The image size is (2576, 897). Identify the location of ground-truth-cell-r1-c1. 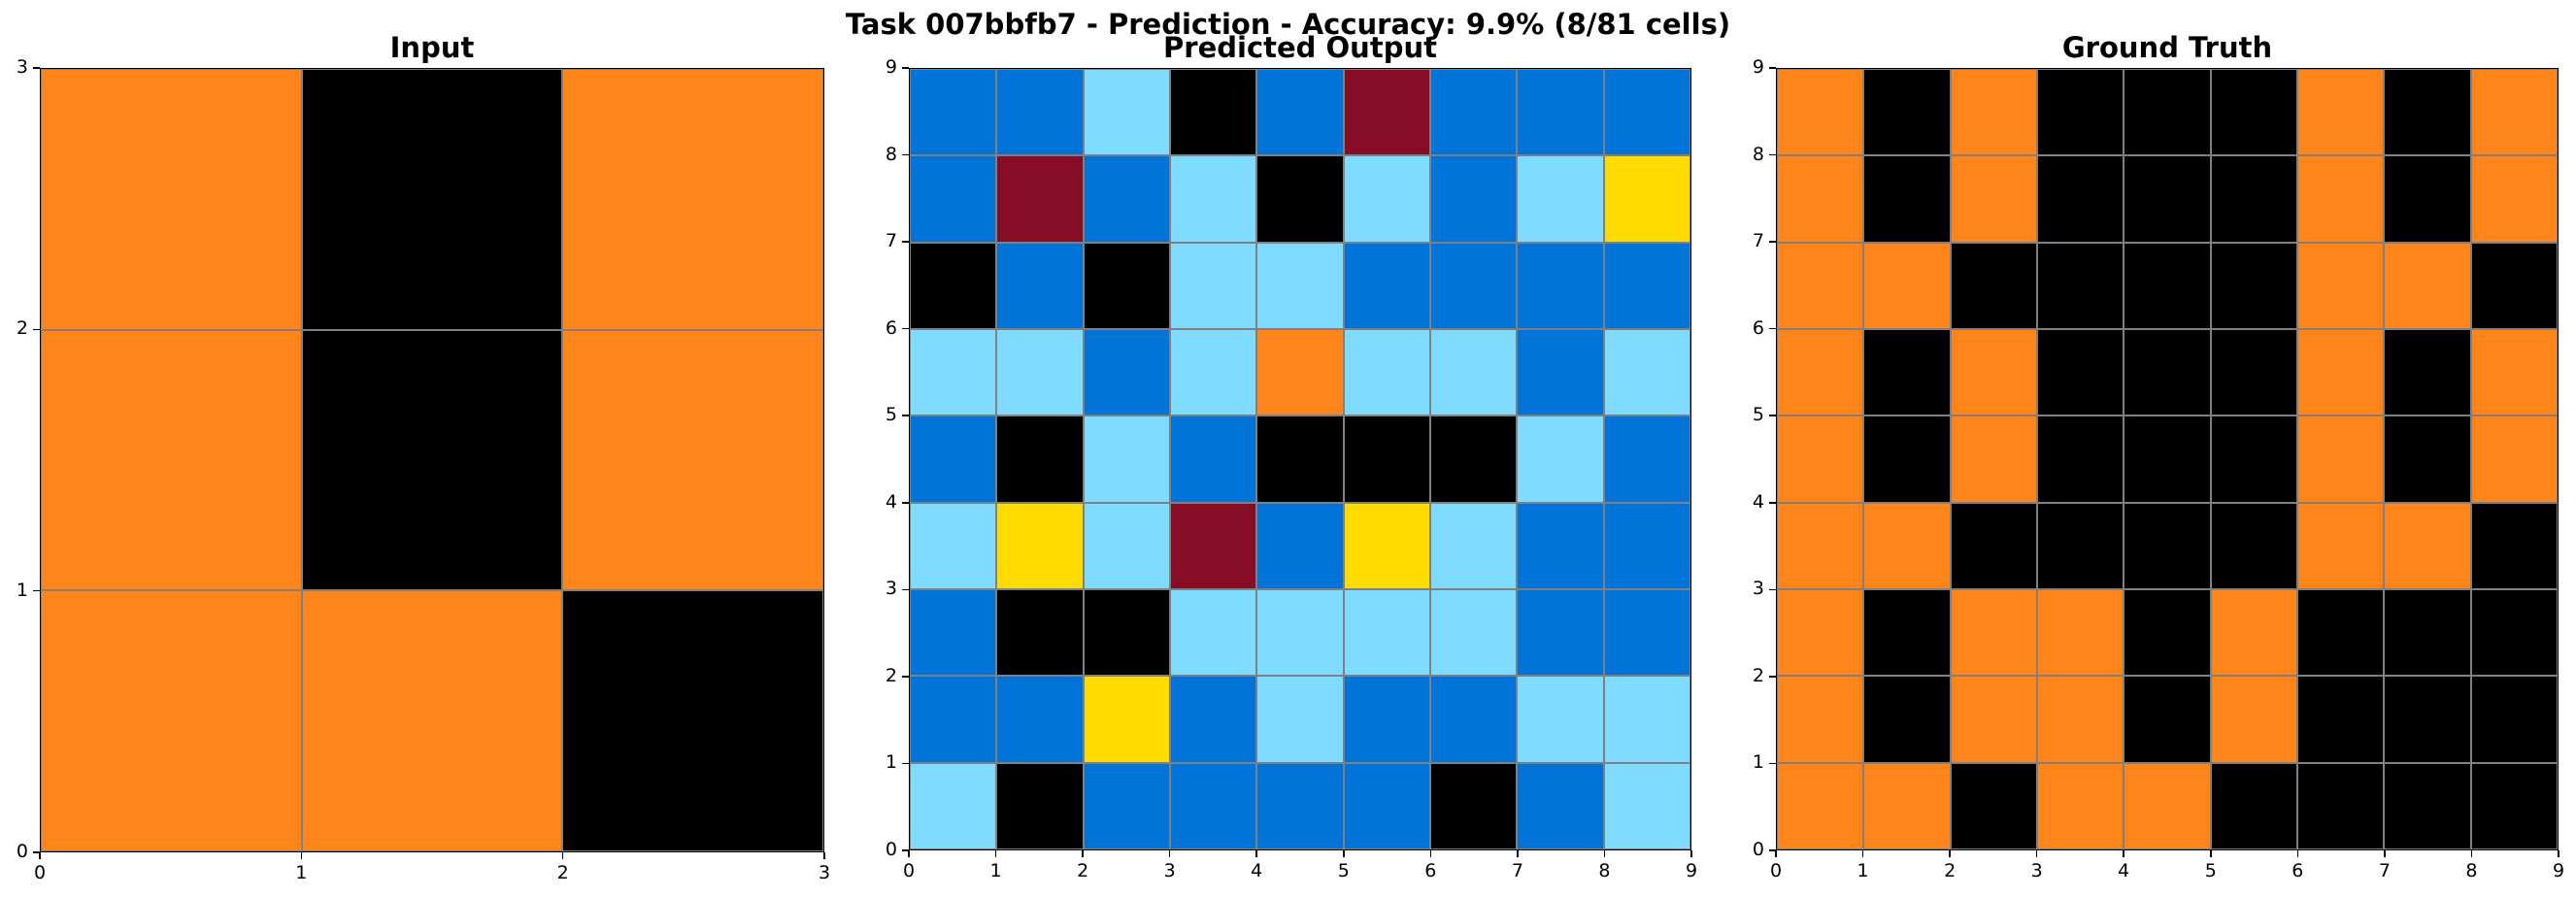
(1907, 199).